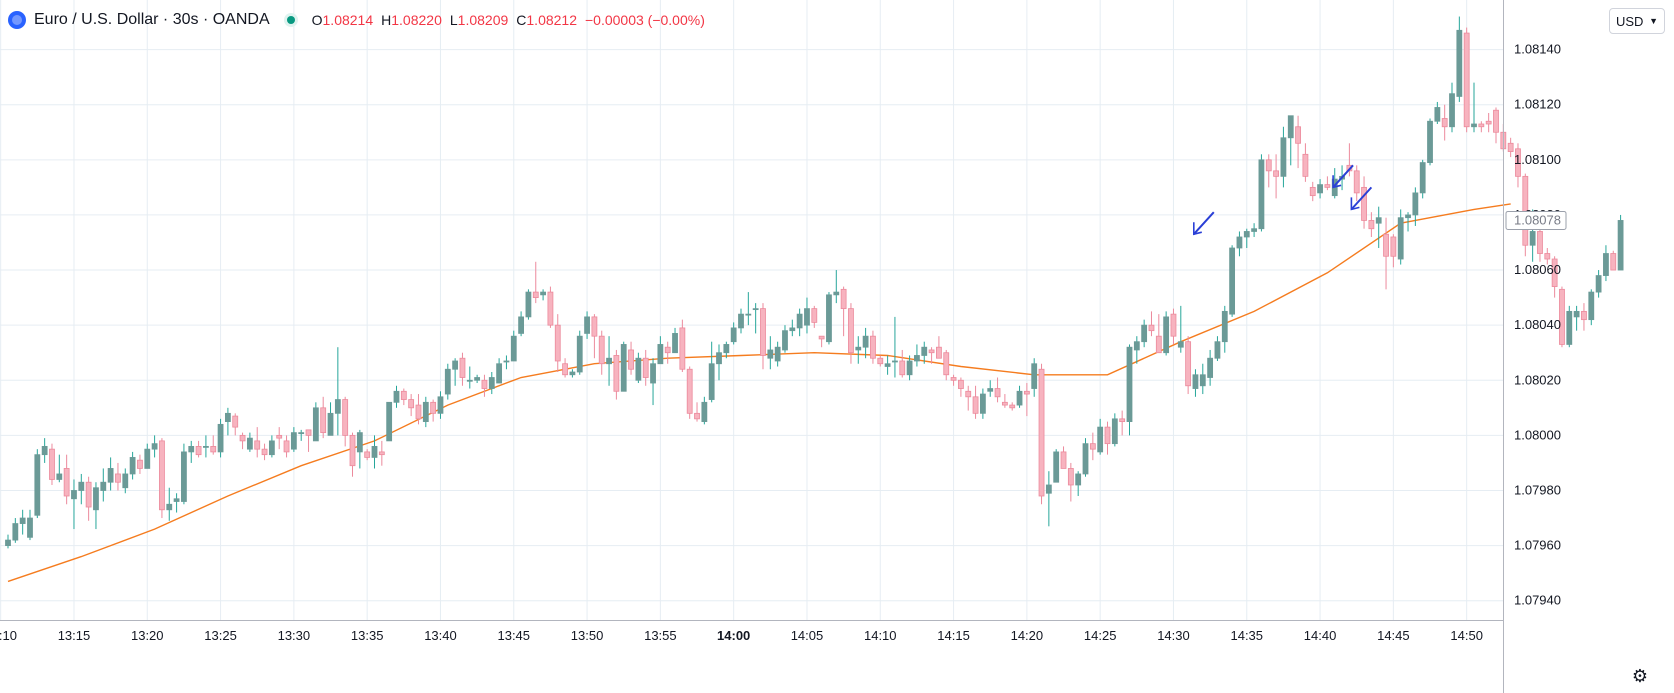 The width and height of the screenshot is (1674, 693). Describe the element at coordinates (152, 19) in the screenshot. I see `symbol-title: Euro / U.S. Dollar · 30s · OANDA` at that location.